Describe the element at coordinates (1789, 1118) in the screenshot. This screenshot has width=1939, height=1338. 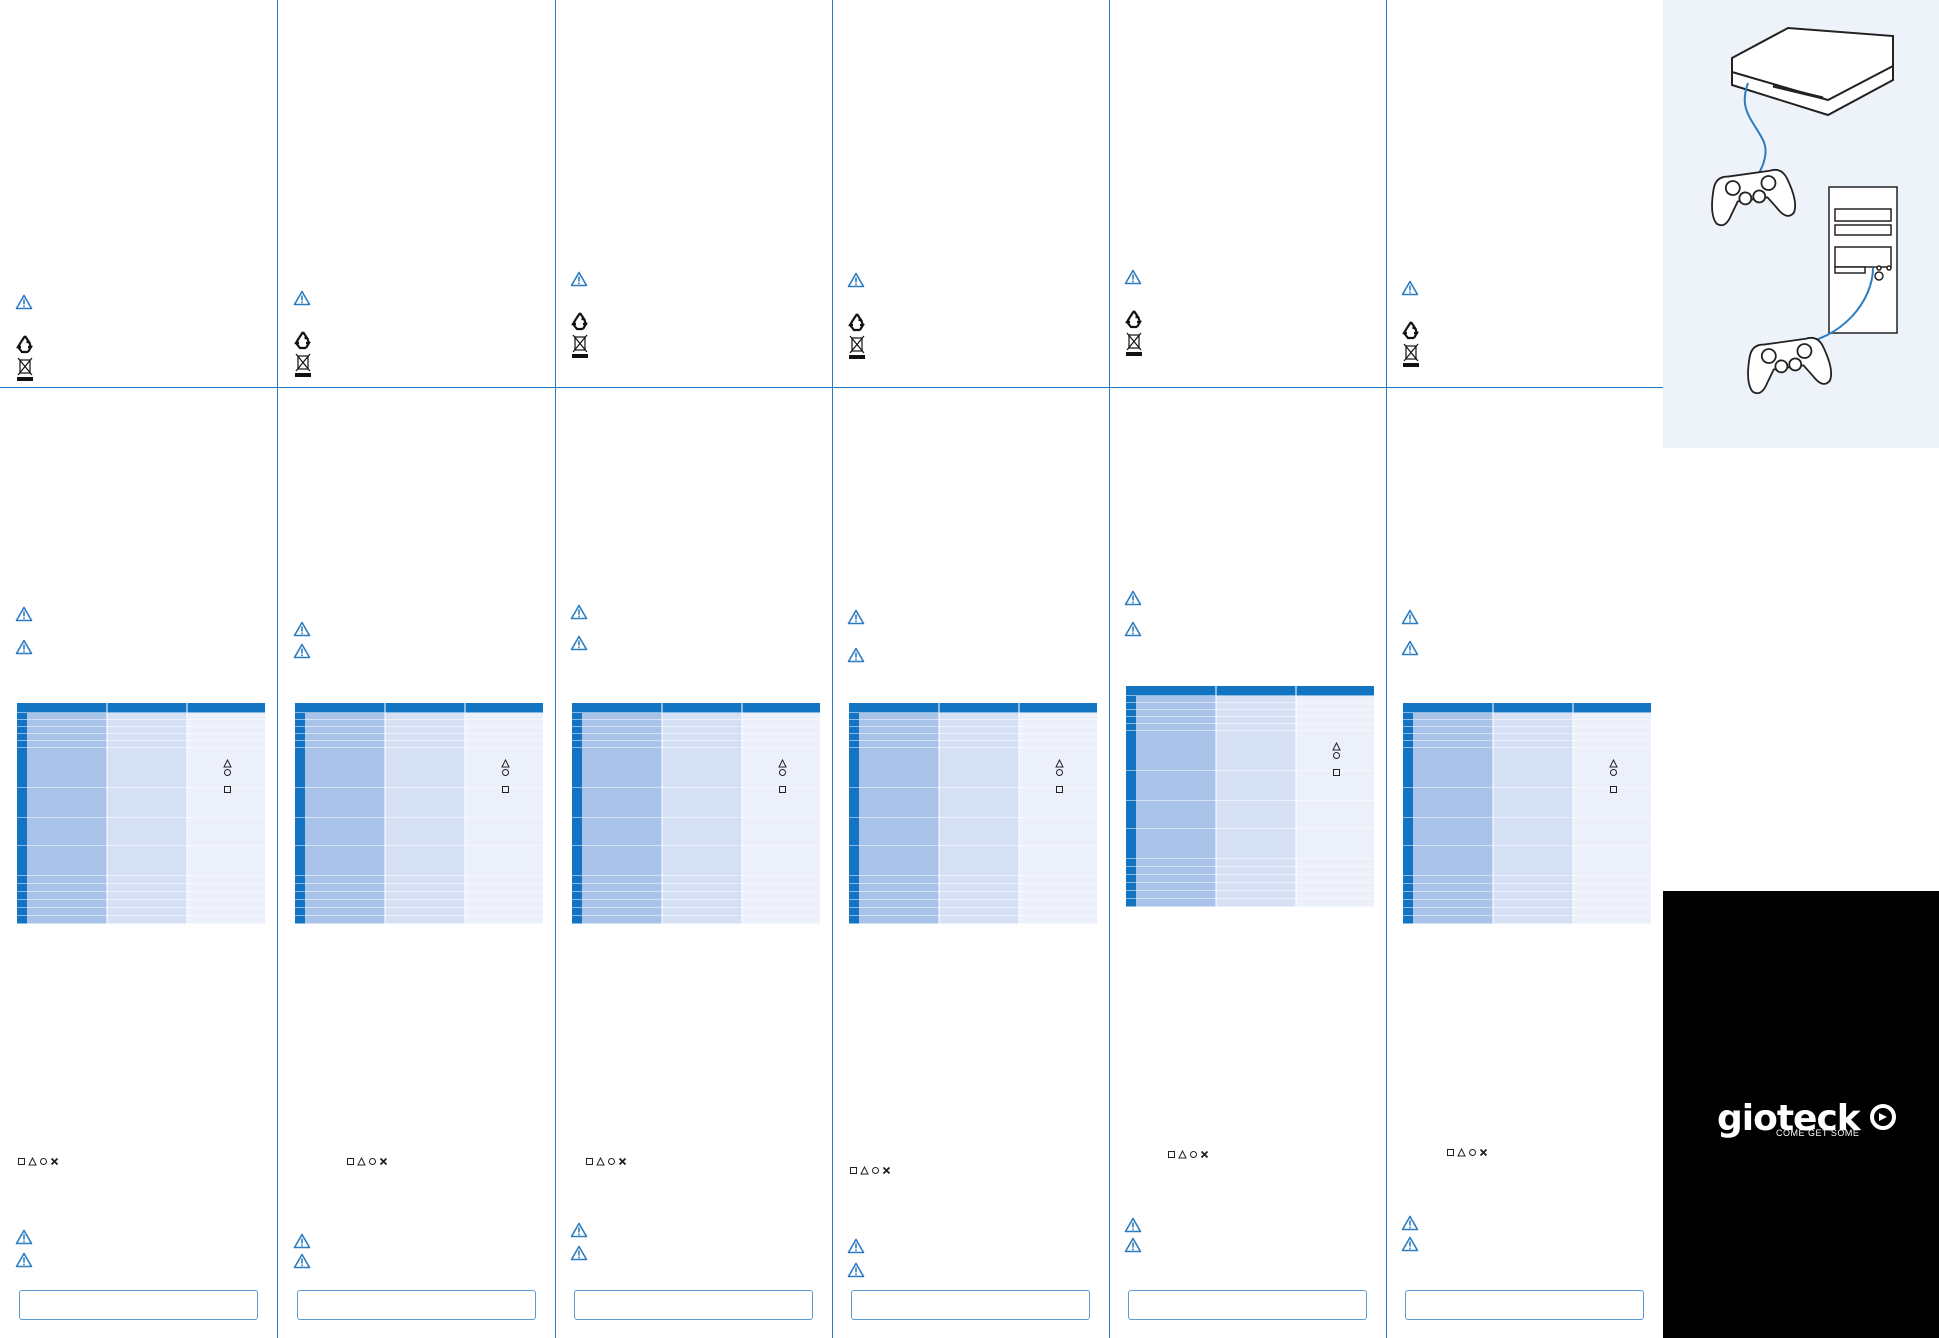
I see `logo-wordmark: gioteck` at that location.